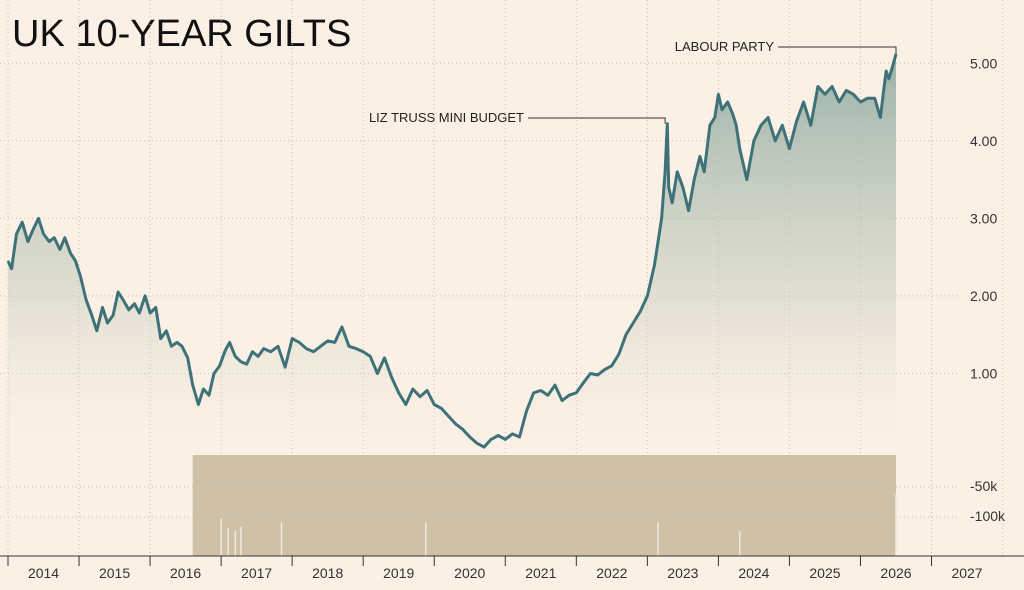 Image resolution: width=1024 pixels, height=590 pixels. I want to click on chart-title: UK 10-YEAR GILTS, so click(181, 34).